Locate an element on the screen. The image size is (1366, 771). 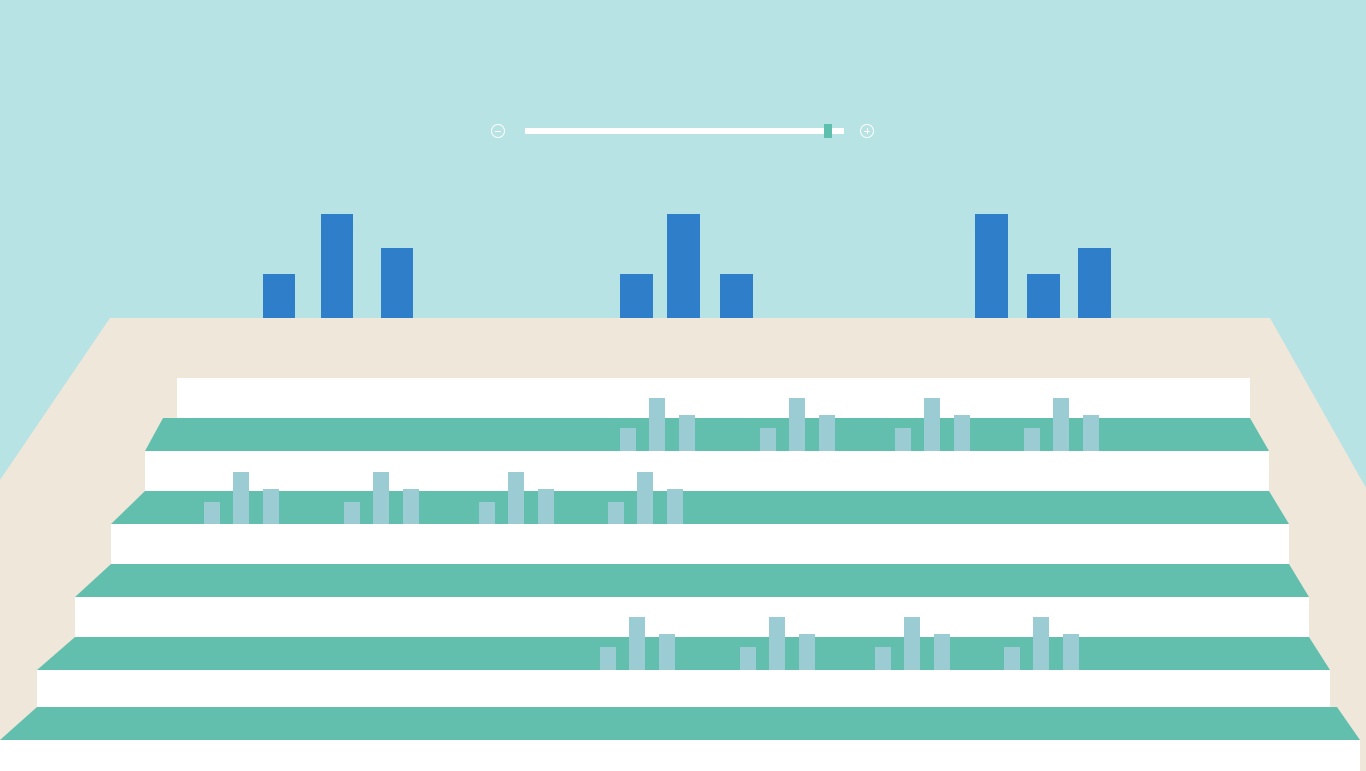
zoom-slider-track is located at coordinates (684, 131).